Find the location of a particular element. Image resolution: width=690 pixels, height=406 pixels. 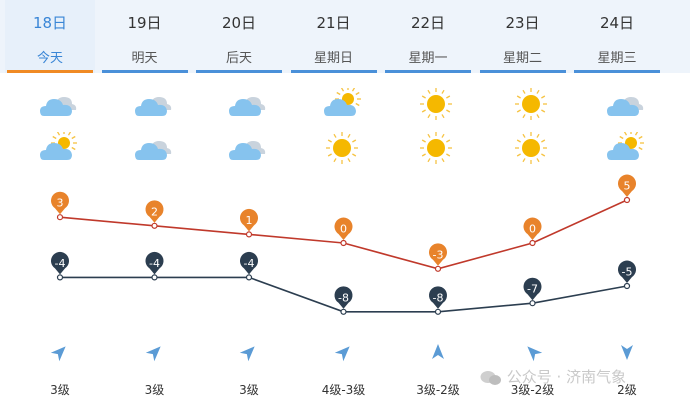

high-temp-label: 1 is located at coordinates (249, 220).